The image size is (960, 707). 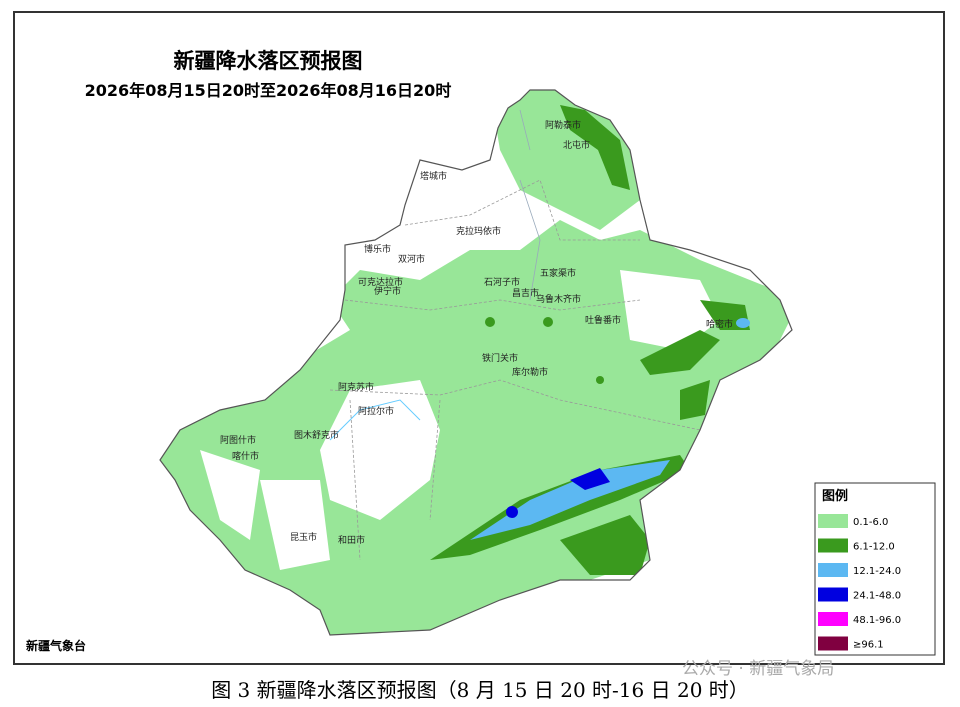 What do you see at coordinates (719, 324) in the screenshot?
I see `city: 哈密市` at bounding box center [719, 324].